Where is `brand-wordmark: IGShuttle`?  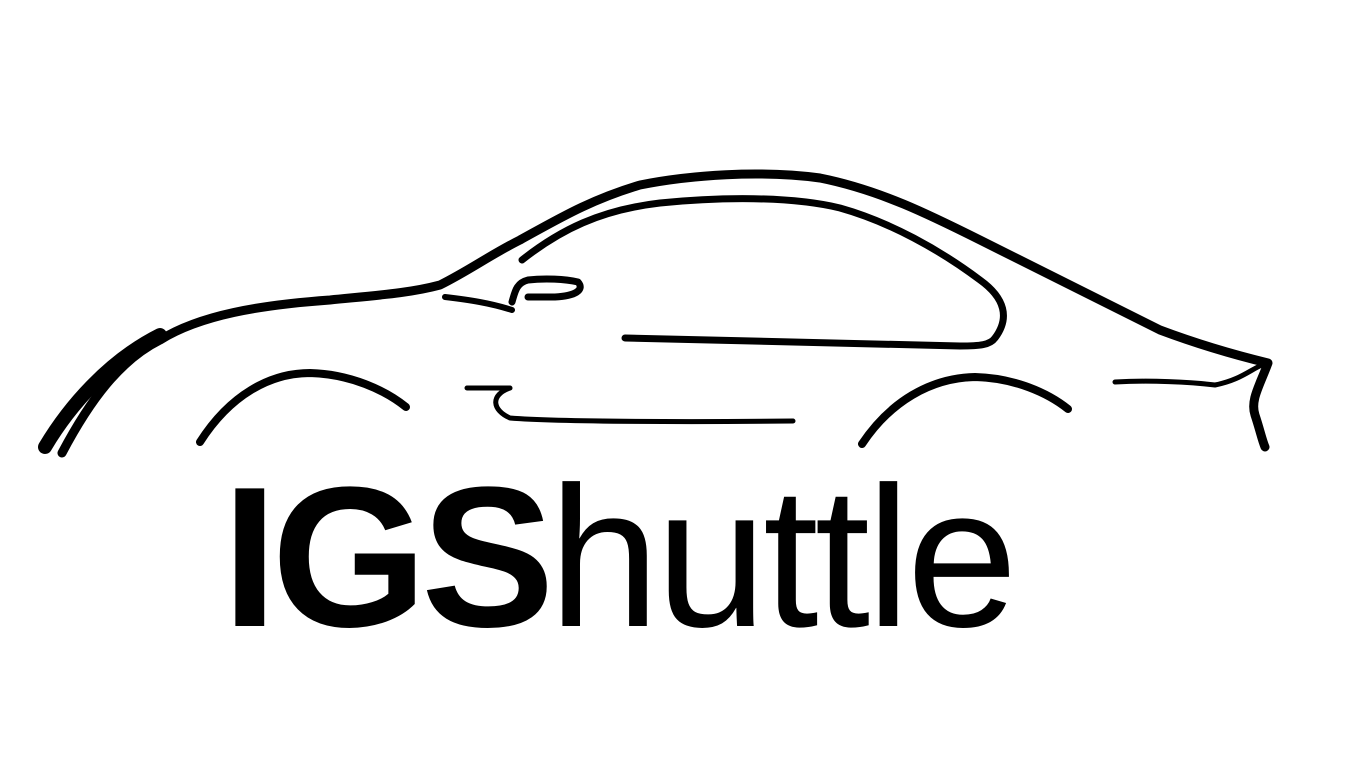
brand-wordmark: IGShuttle is located at coordinates (618, 558).